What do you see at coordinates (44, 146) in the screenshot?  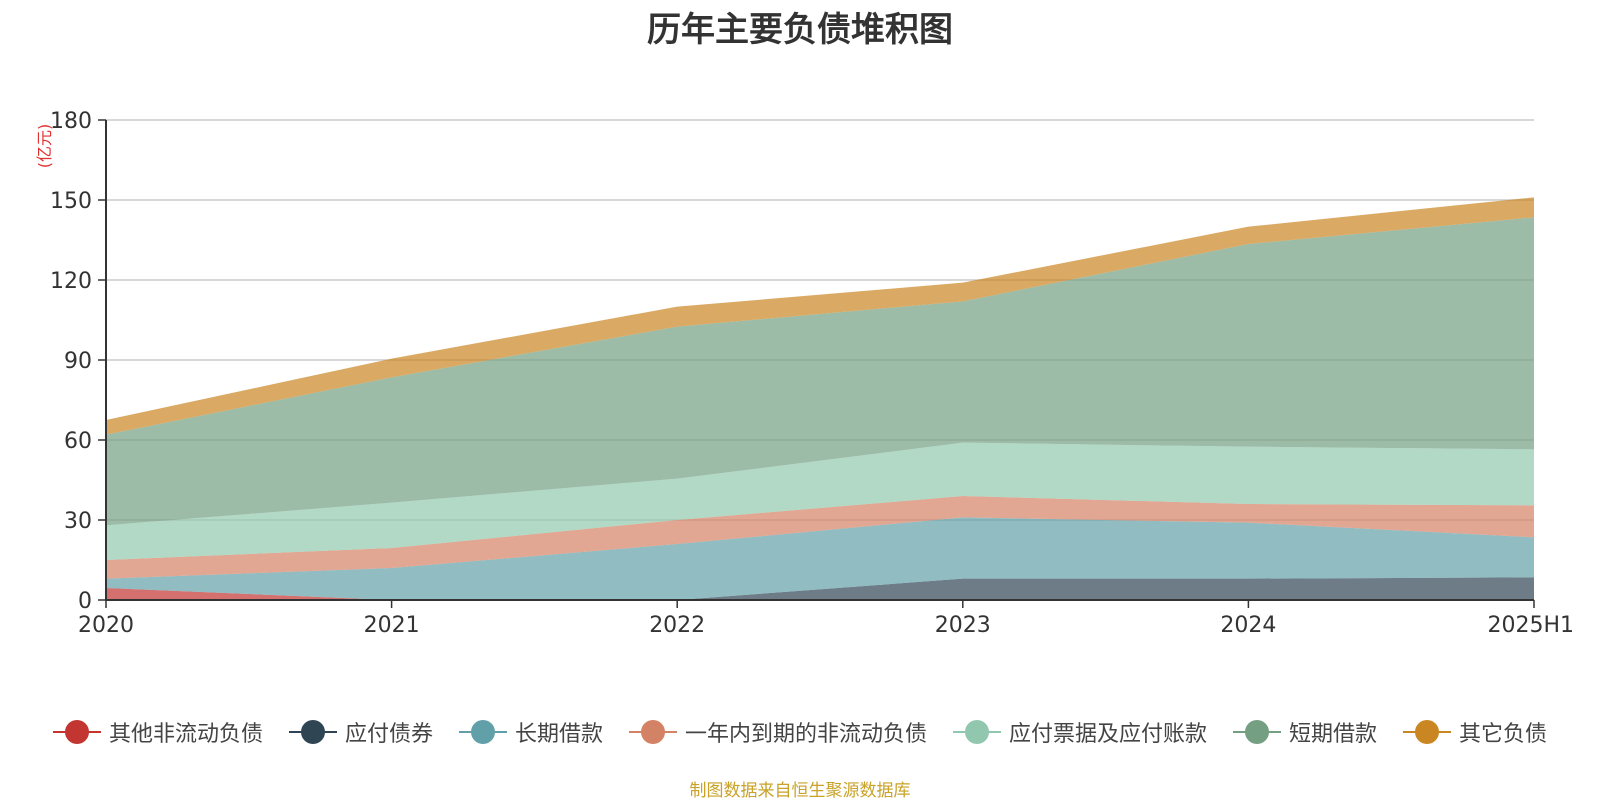 I see `y-axis-label: (亿元)` at bounding box center [44, 146].